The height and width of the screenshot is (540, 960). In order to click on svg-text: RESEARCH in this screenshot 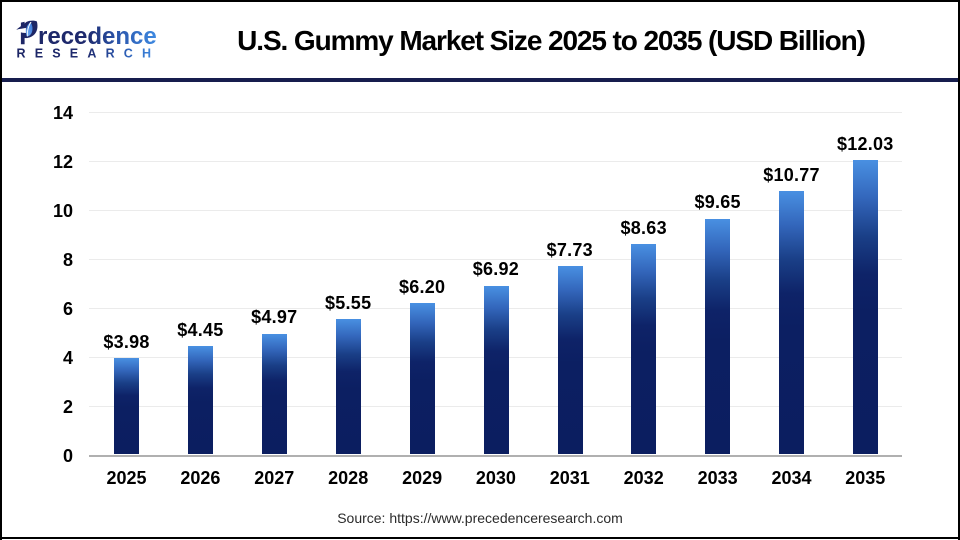, I will do `click(89, 54)`.